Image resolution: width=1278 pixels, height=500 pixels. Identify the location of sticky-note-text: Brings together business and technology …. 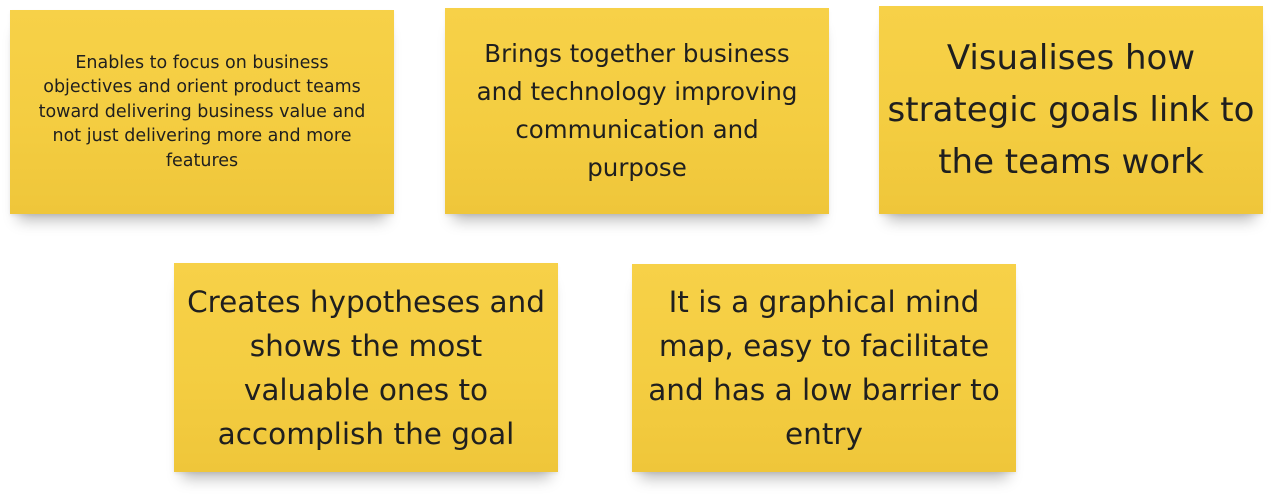
(637, 110).